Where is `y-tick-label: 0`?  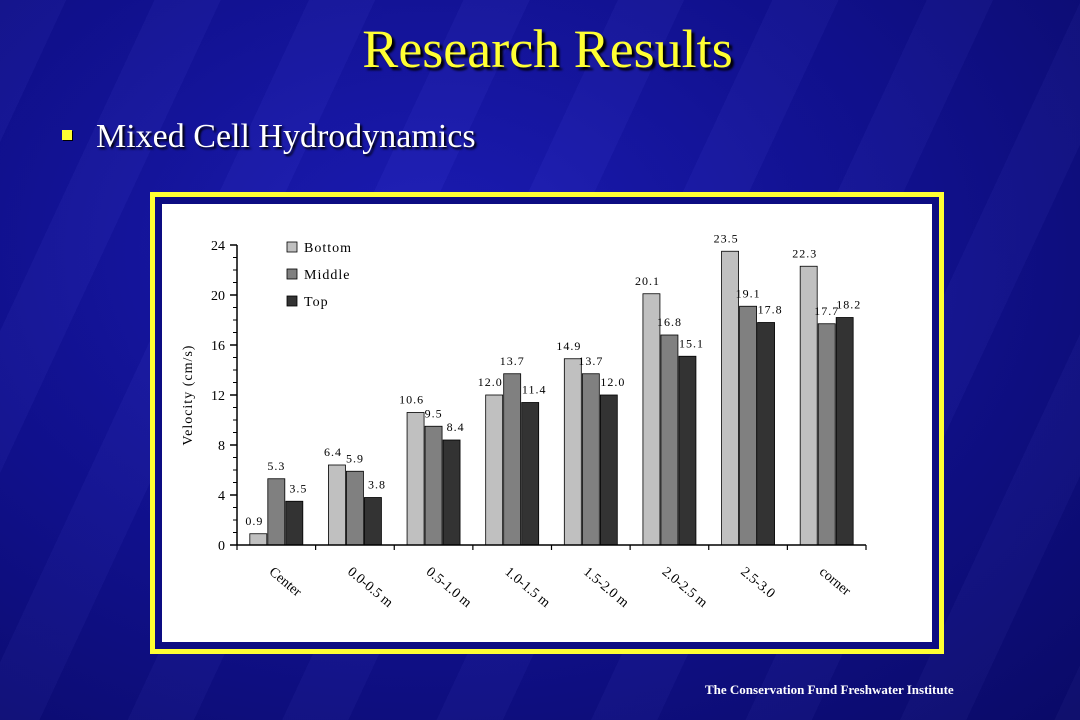
y-tick-label: 0 is located at coordinates (221, 546).